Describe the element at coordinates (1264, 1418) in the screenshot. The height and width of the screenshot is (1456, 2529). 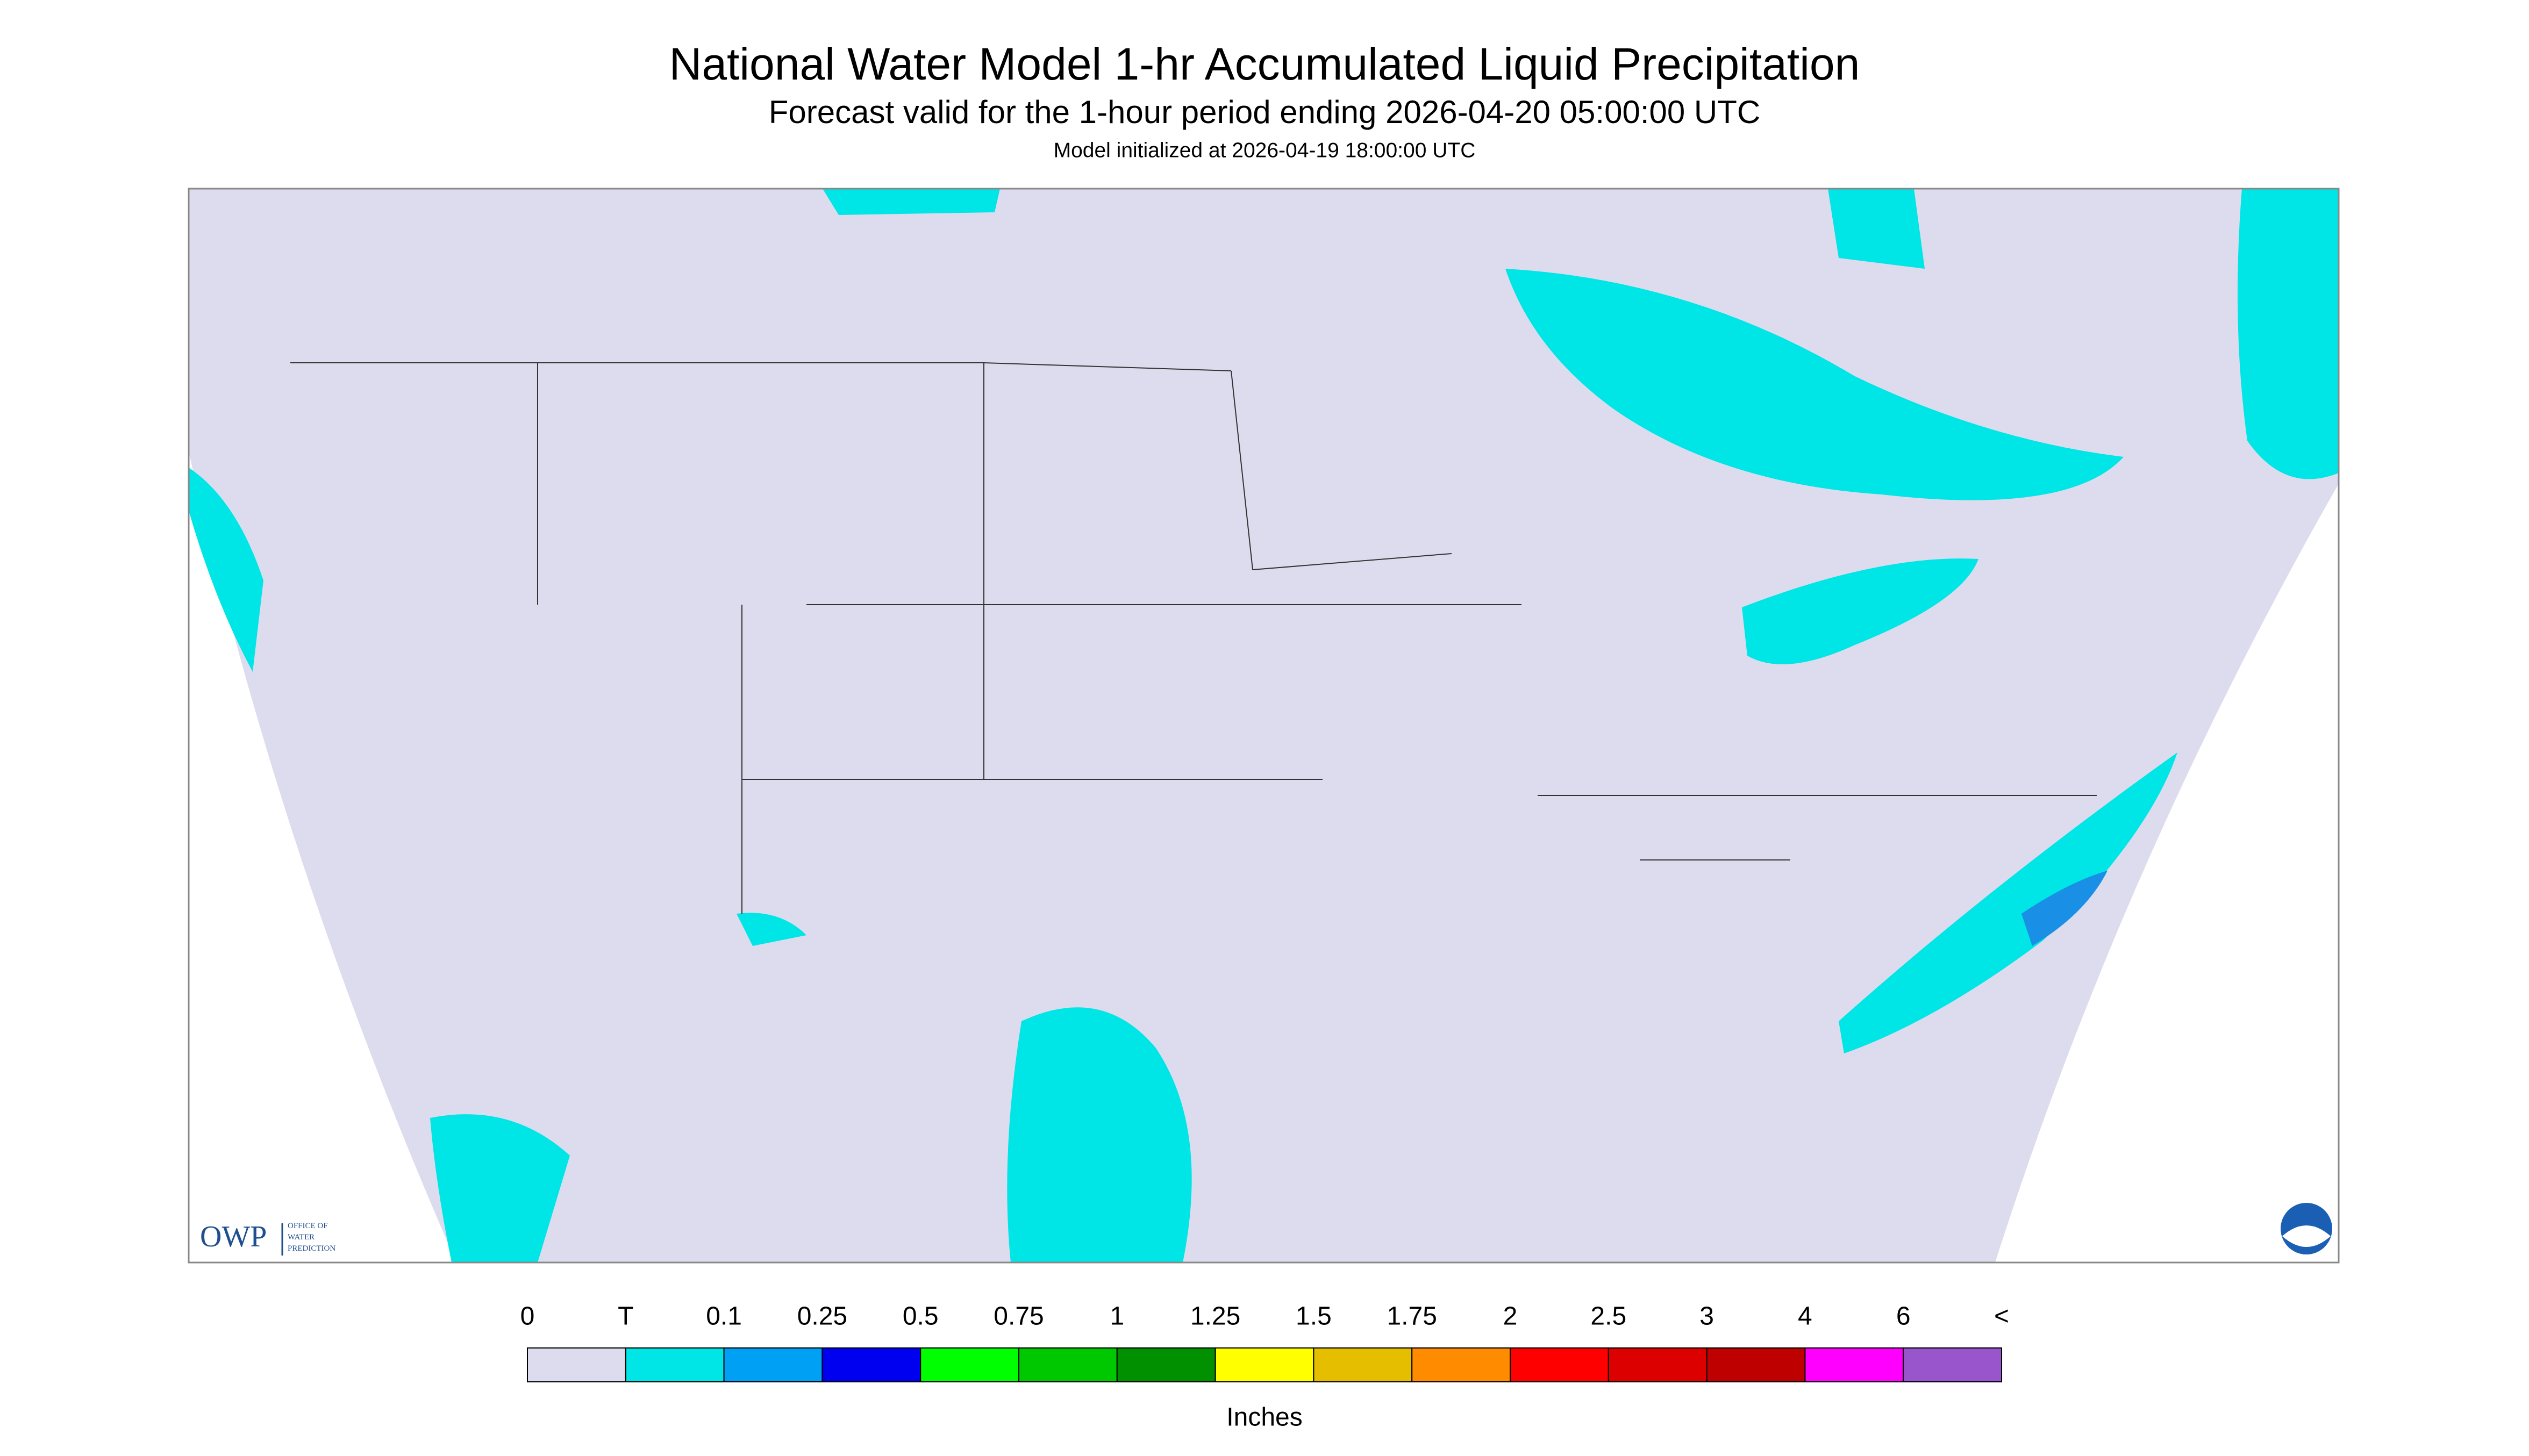
I see `legend-units: Inches` at that location.